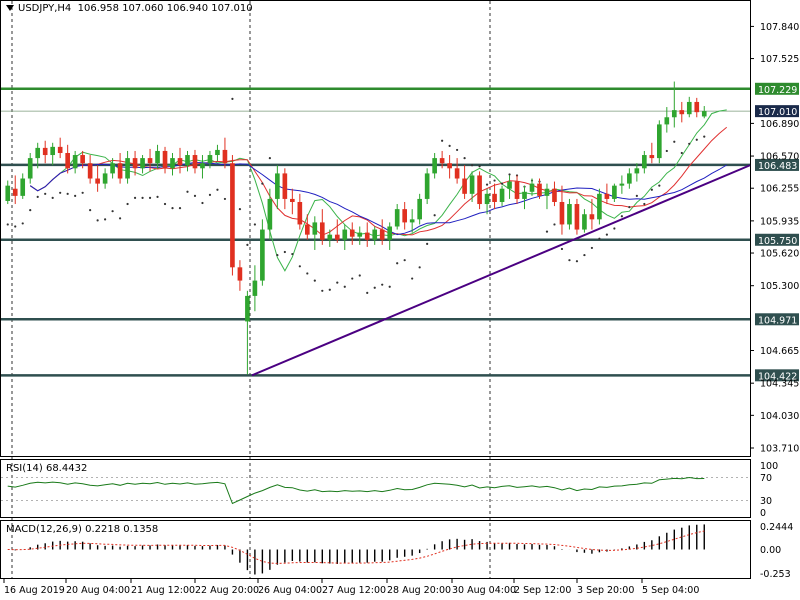  What do you see at coordinates (766, 478) in the screenshot?
I see `rsi-axis-label-1: 70` at bounding box center [766, 478].